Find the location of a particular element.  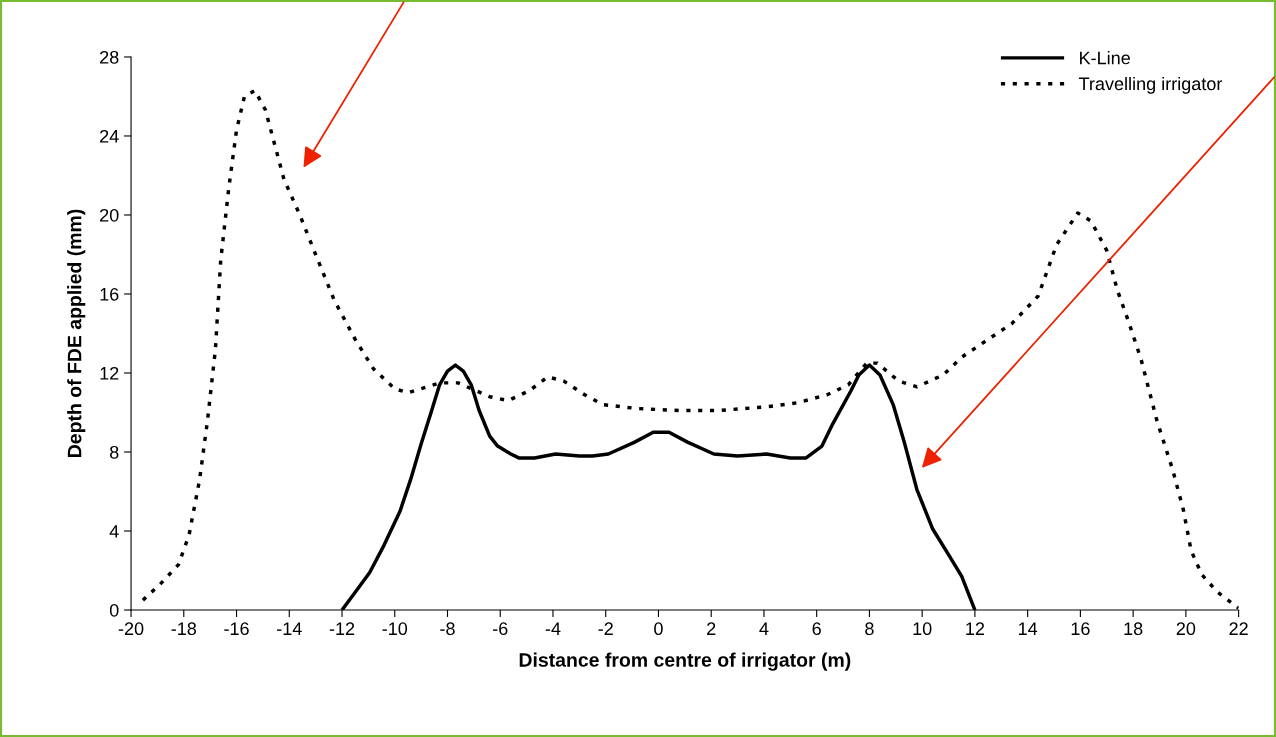

x-tick-label: 12 is located at coordinates (975, 628).